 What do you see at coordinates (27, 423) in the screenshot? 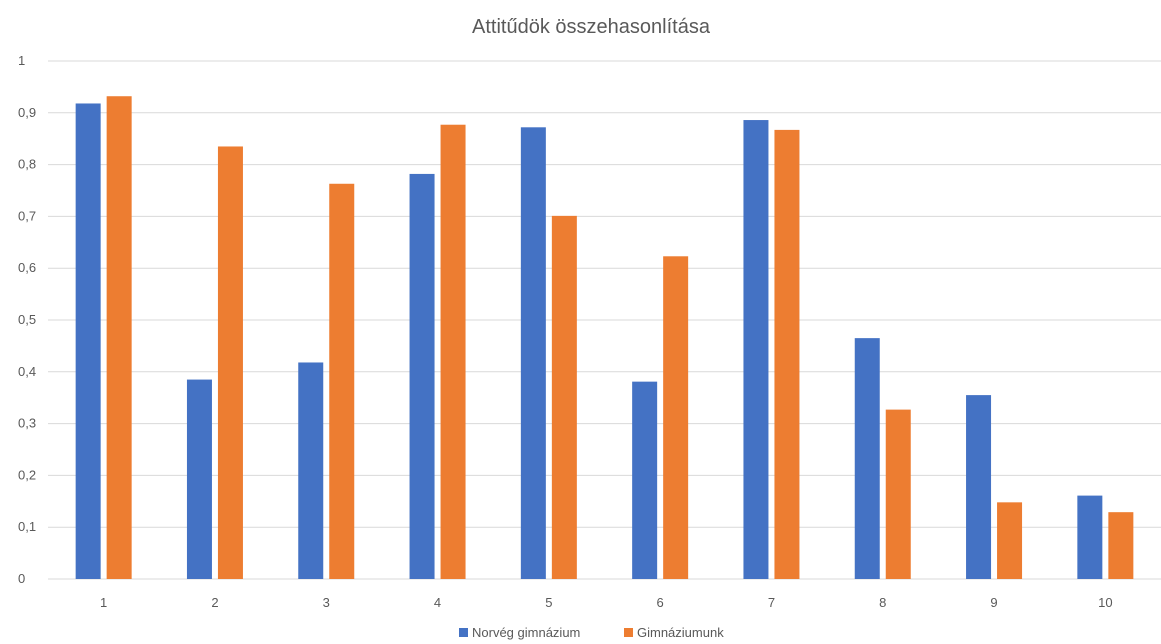
I see `y-tick-label: 0,3` at bounding box center [27, 423].